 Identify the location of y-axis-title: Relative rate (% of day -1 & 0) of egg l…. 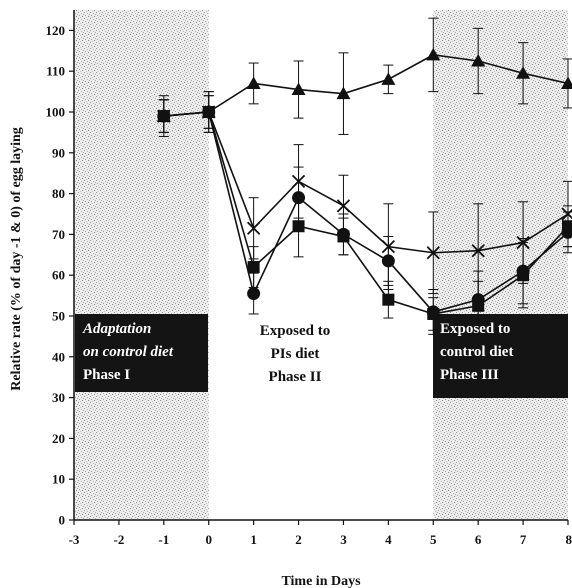
(16, 259).